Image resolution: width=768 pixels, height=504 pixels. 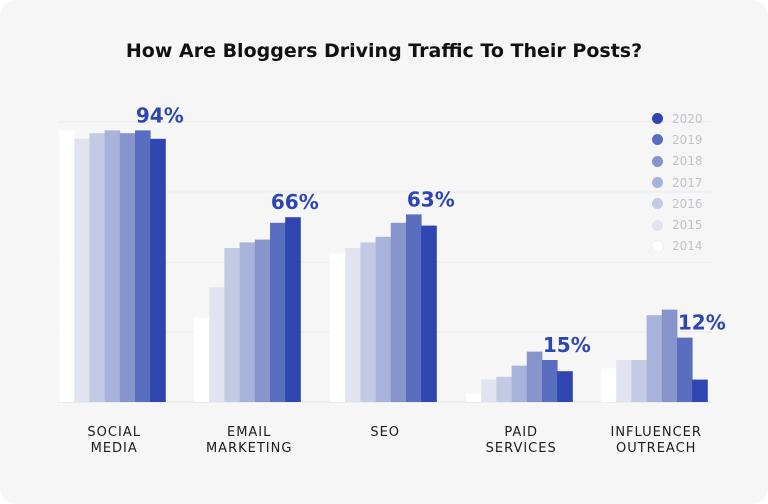 What do you see at coordinates (687, 118) in the screenshot?
I see `legend-label: 2020` at bounding box center [687, 118].